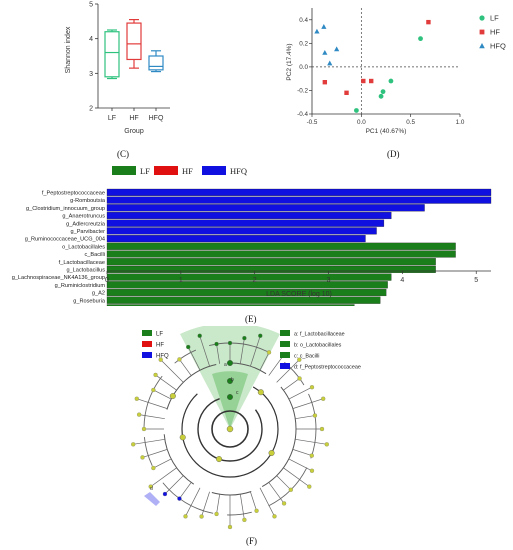 The height and width of the screenshot is (550, 513). What do you see at coordinates (89, 301) in the screenshot?
I see `bar-label: g_Roseburia` at bounding box center [89, 301].